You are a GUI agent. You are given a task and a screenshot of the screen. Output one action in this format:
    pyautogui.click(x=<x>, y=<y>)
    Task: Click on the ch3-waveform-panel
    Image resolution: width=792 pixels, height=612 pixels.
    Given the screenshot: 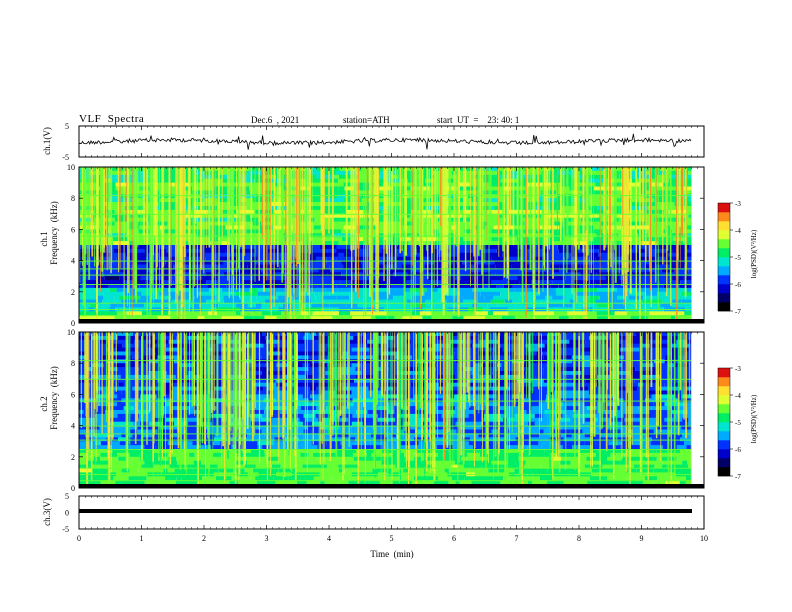 What is the action you would take?
    pyautogui.click(x=391, y=512)
    